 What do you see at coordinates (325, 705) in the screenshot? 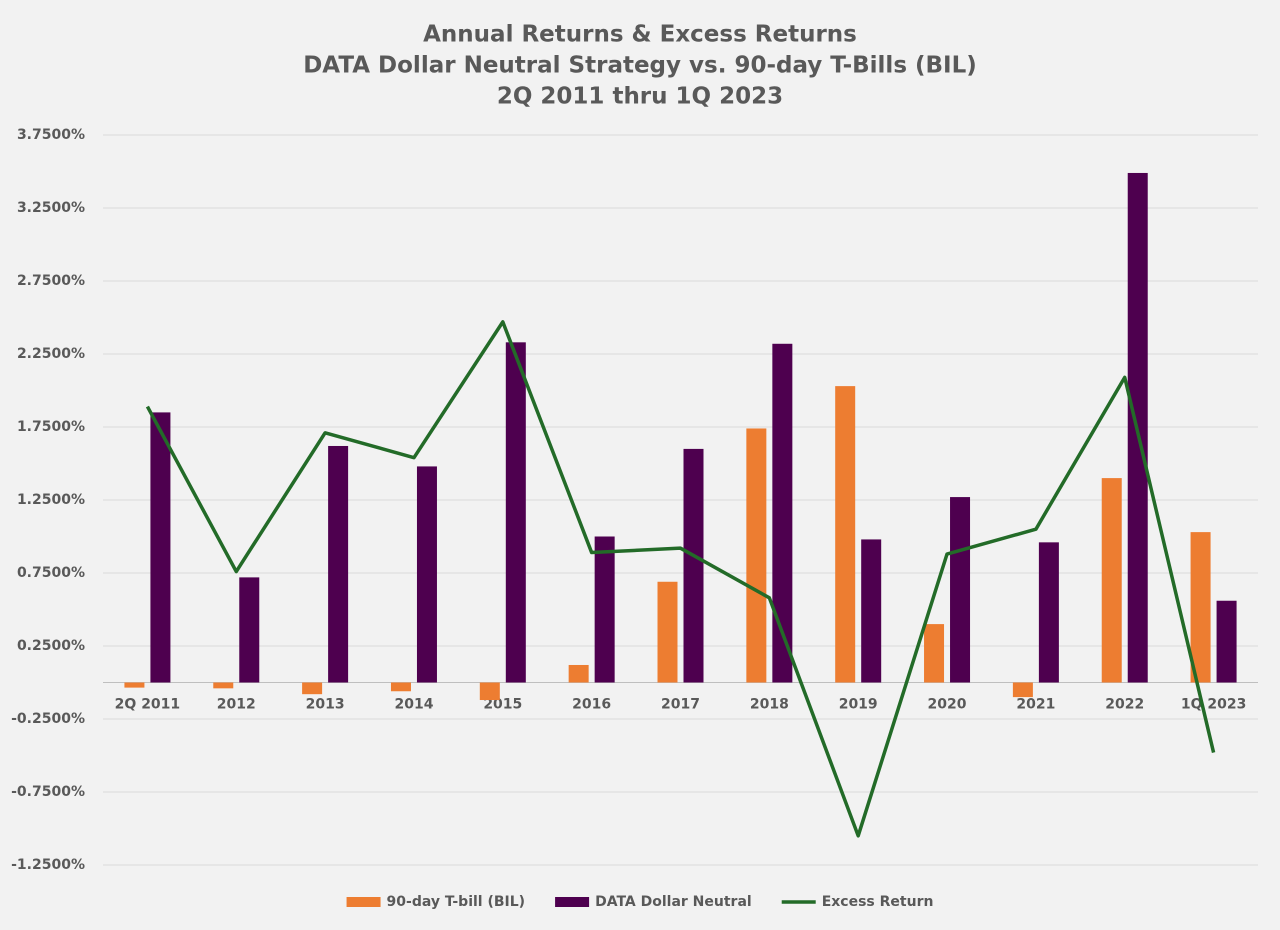
I see `x-tick-label: 2013` at bounding box center [325, 705].